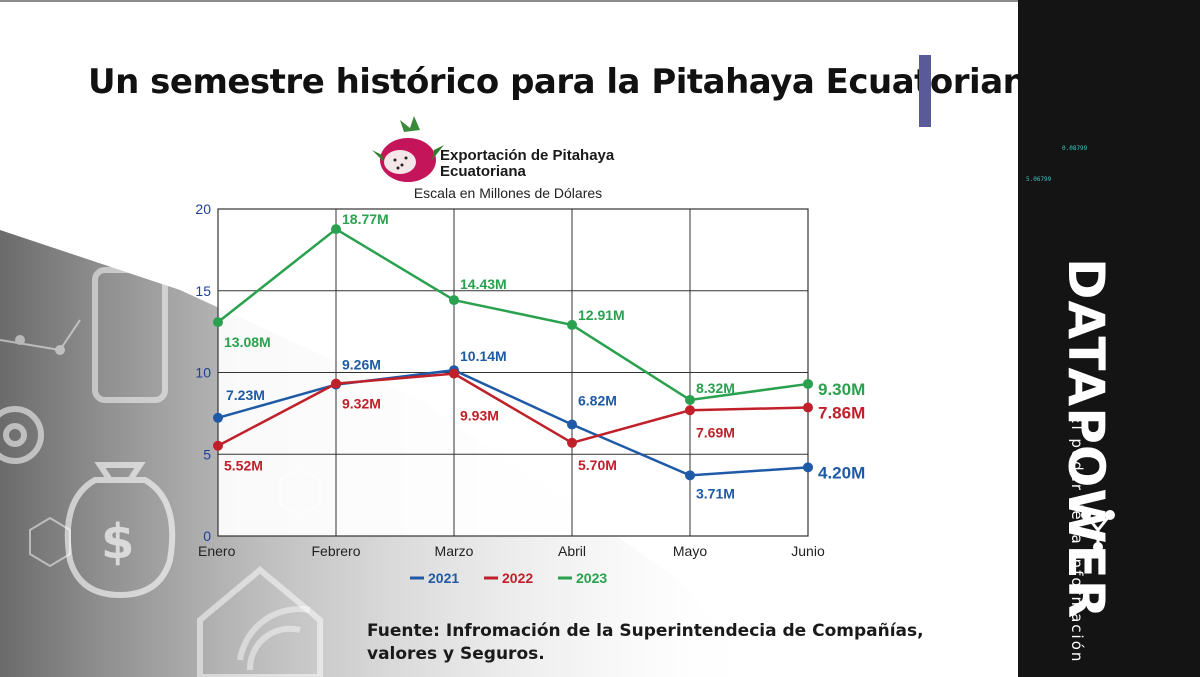 The image size is (1200, 677). I want to click on data-label-2022: 7.86M, so click(841, 412).